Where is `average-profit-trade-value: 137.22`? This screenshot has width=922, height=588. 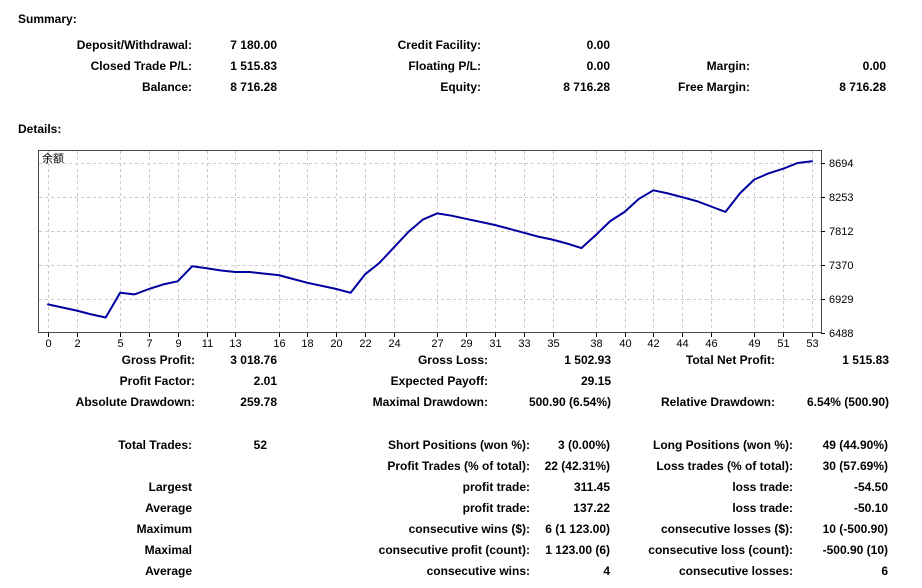
average-profit-trade-value: 137.22 is located at coordinates (591, 507).